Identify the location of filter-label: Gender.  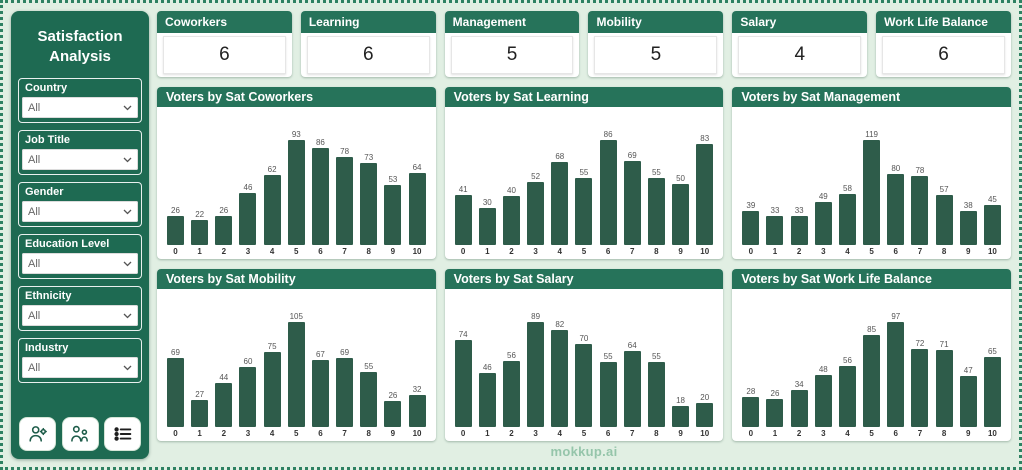
(44, 192).